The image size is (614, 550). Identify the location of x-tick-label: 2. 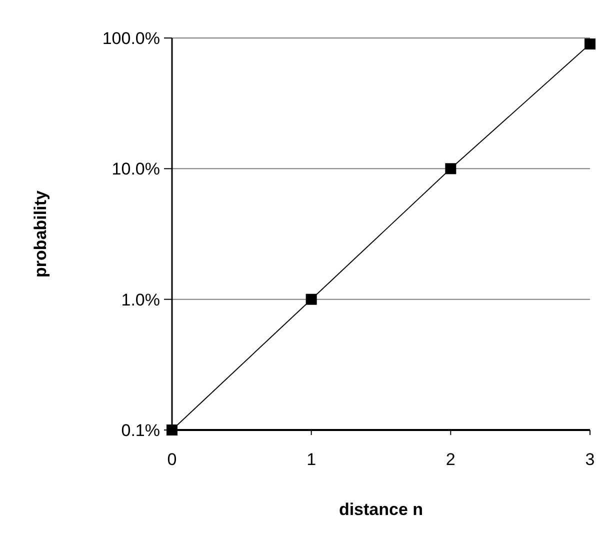
(451, 459).